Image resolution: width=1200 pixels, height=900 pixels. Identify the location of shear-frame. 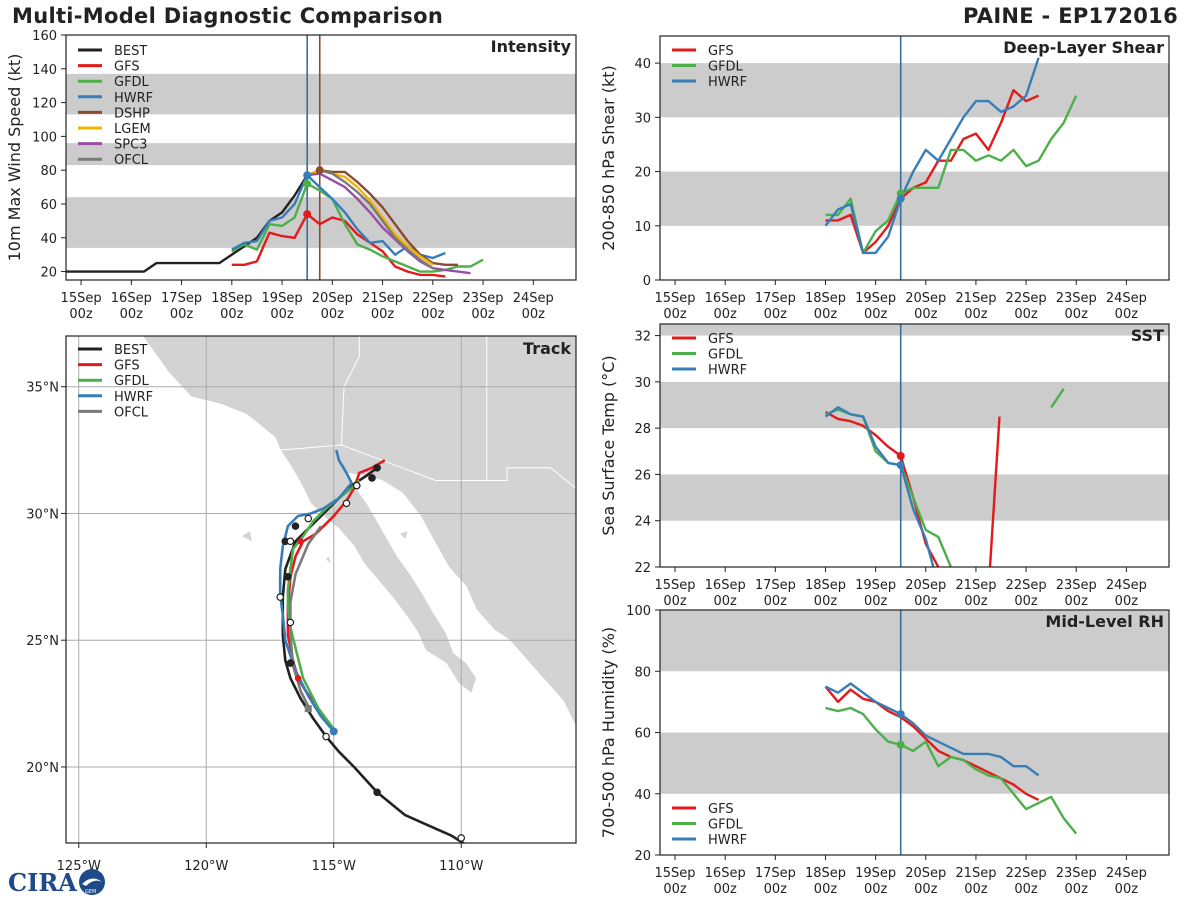
(914, 158).